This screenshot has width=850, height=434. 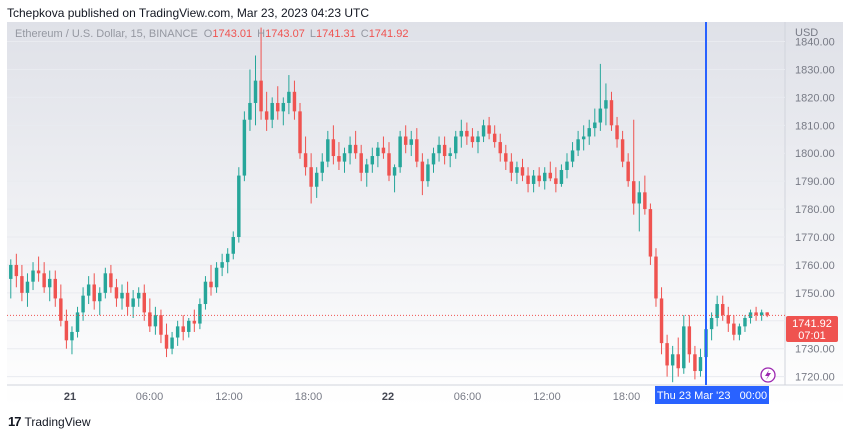 I want to click on y-tick-label: 1780.00, so click(x=815, y=210).